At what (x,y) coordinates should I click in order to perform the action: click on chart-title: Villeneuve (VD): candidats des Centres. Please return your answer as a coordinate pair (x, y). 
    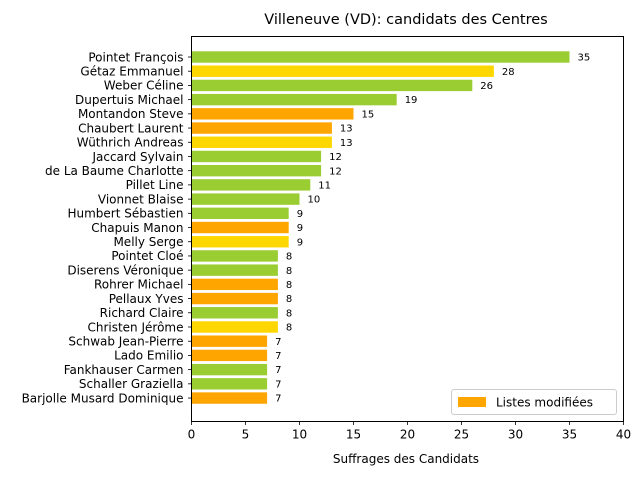
    Looking at the image, I should click on (405, 20).